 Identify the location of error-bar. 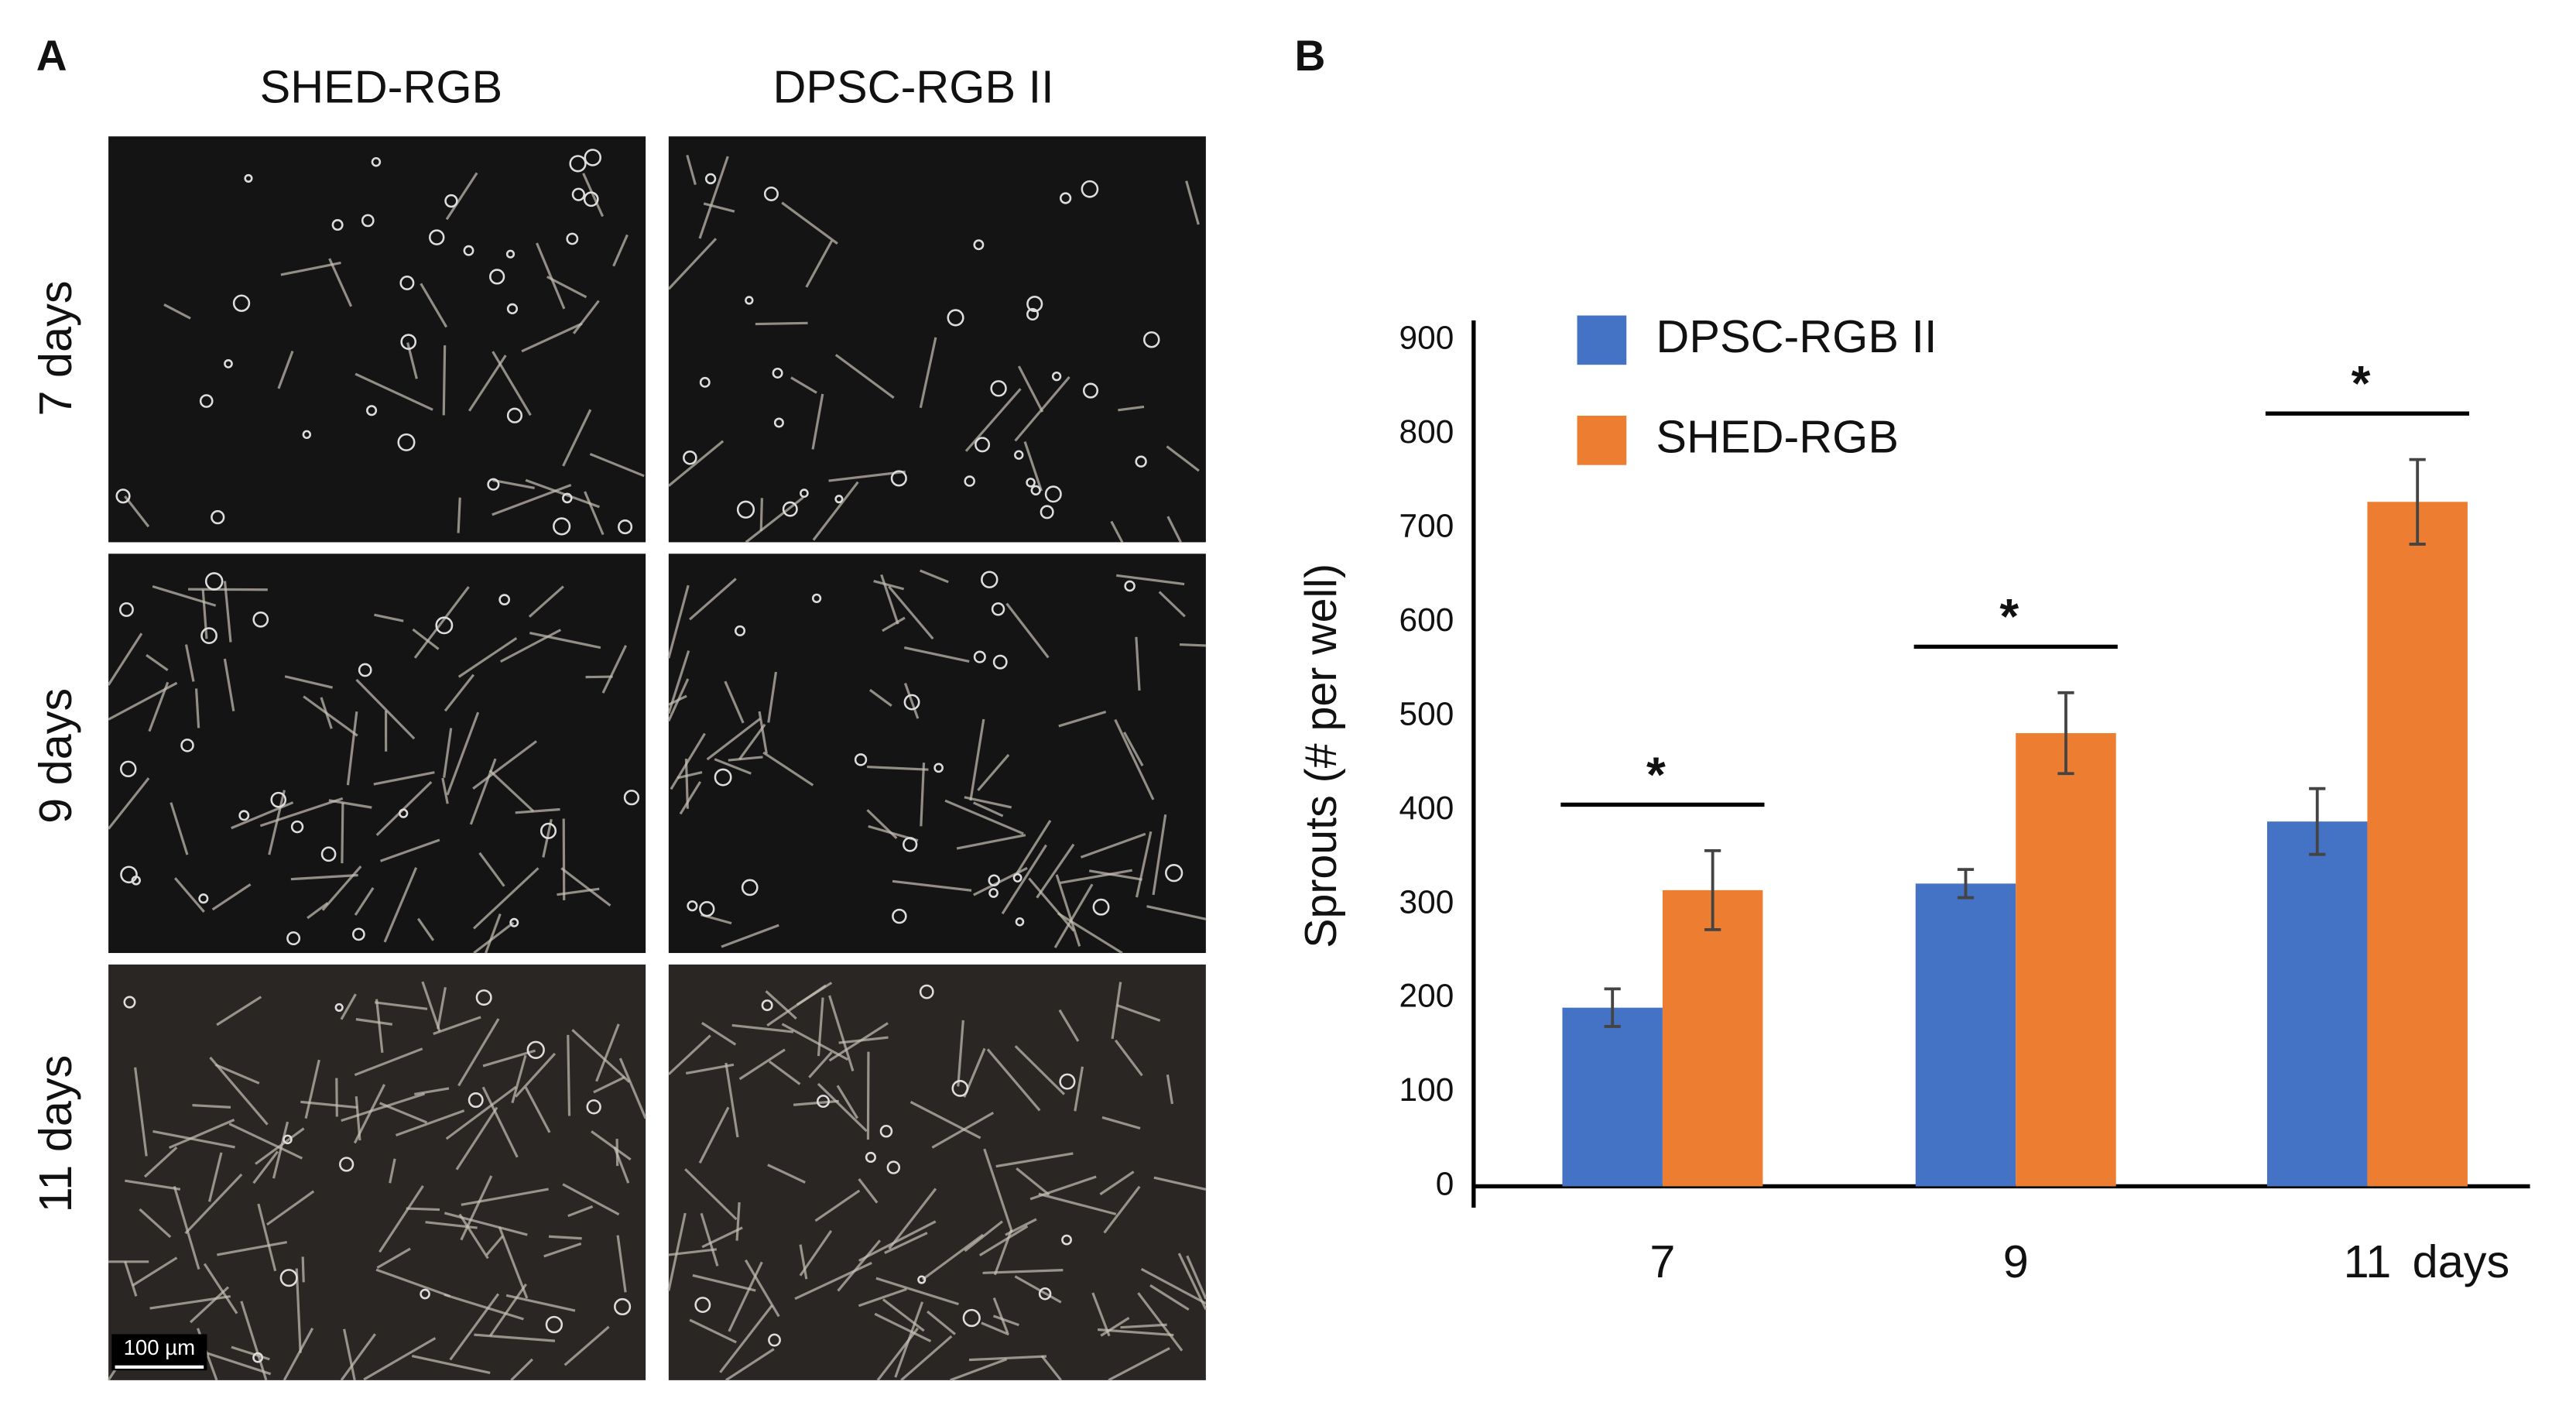
(1712, 889).